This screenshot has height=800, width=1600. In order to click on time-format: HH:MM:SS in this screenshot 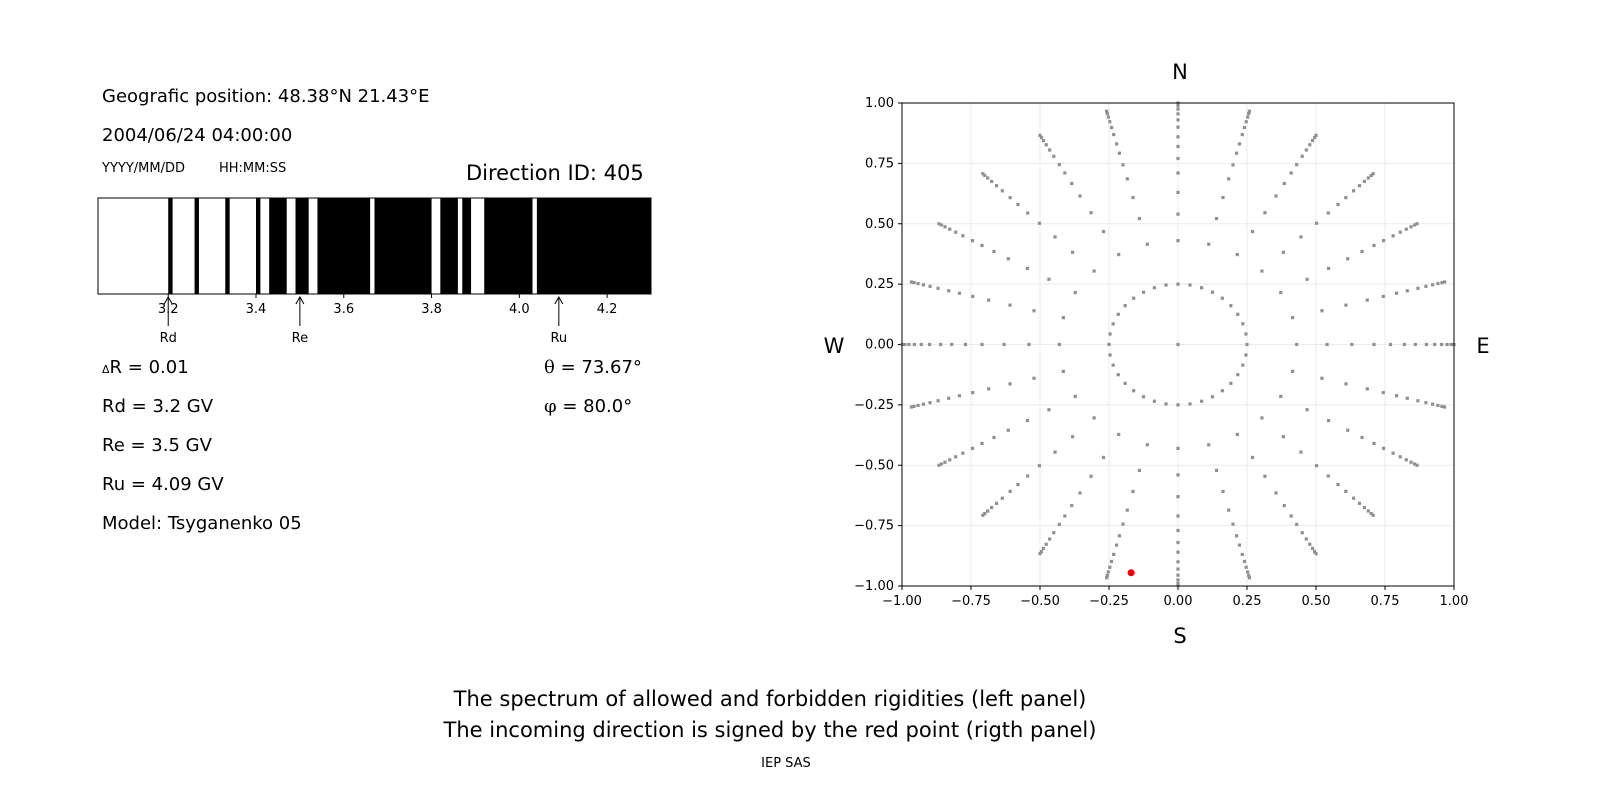, I will do `click(253, 168)`.